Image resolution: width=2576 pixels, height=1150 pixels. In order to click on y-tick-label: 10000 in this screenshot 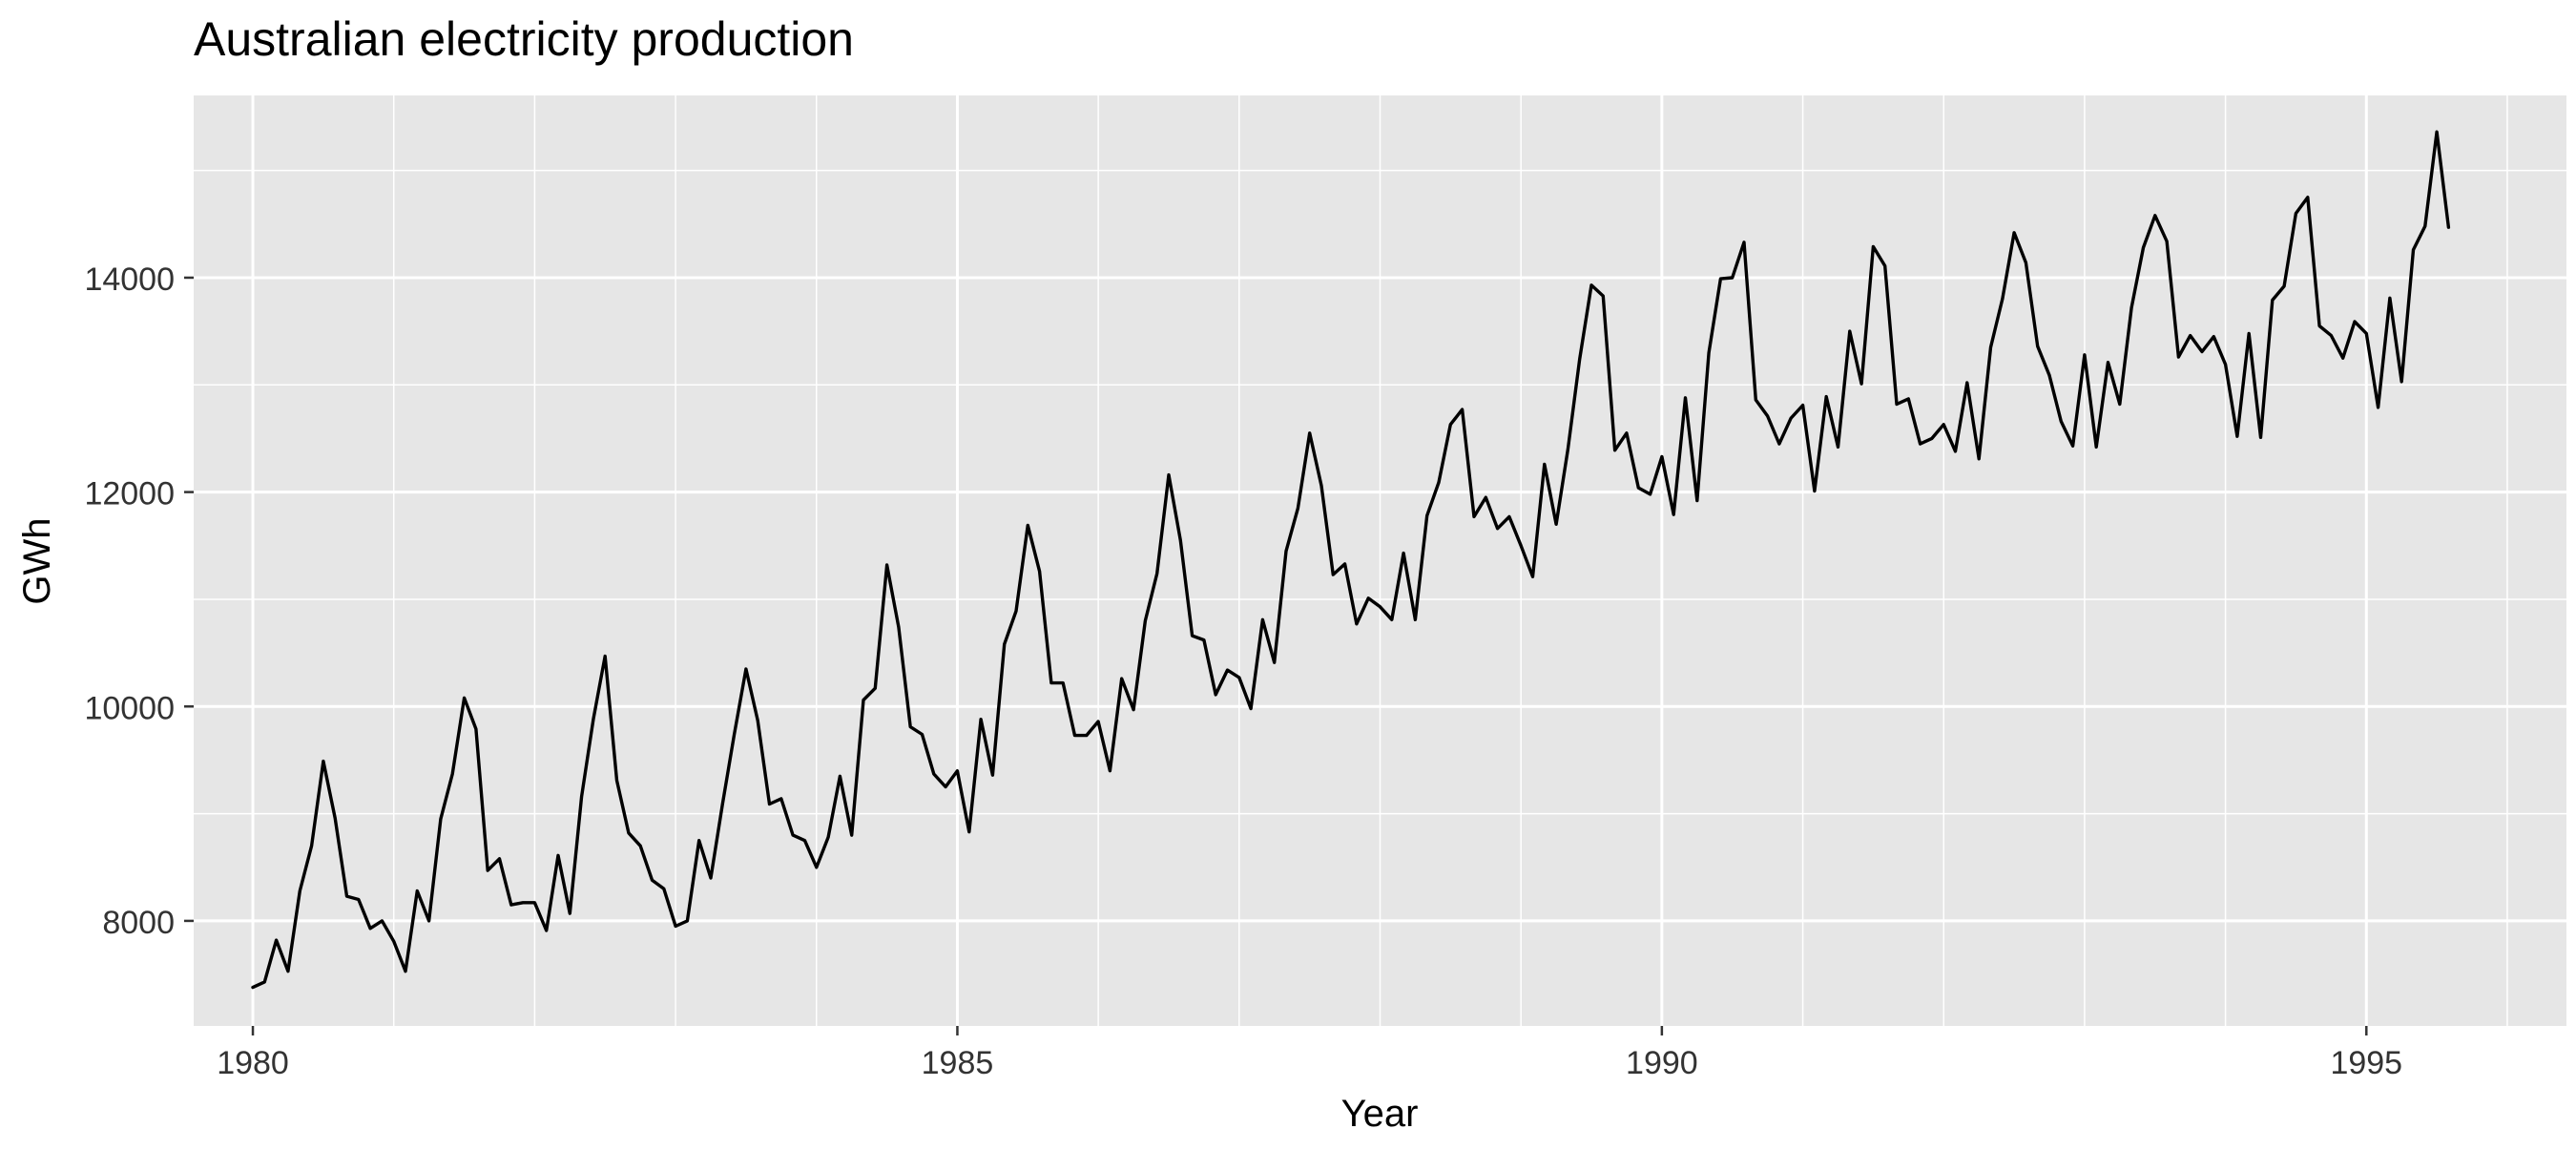, I will do `click(129, 708)`.